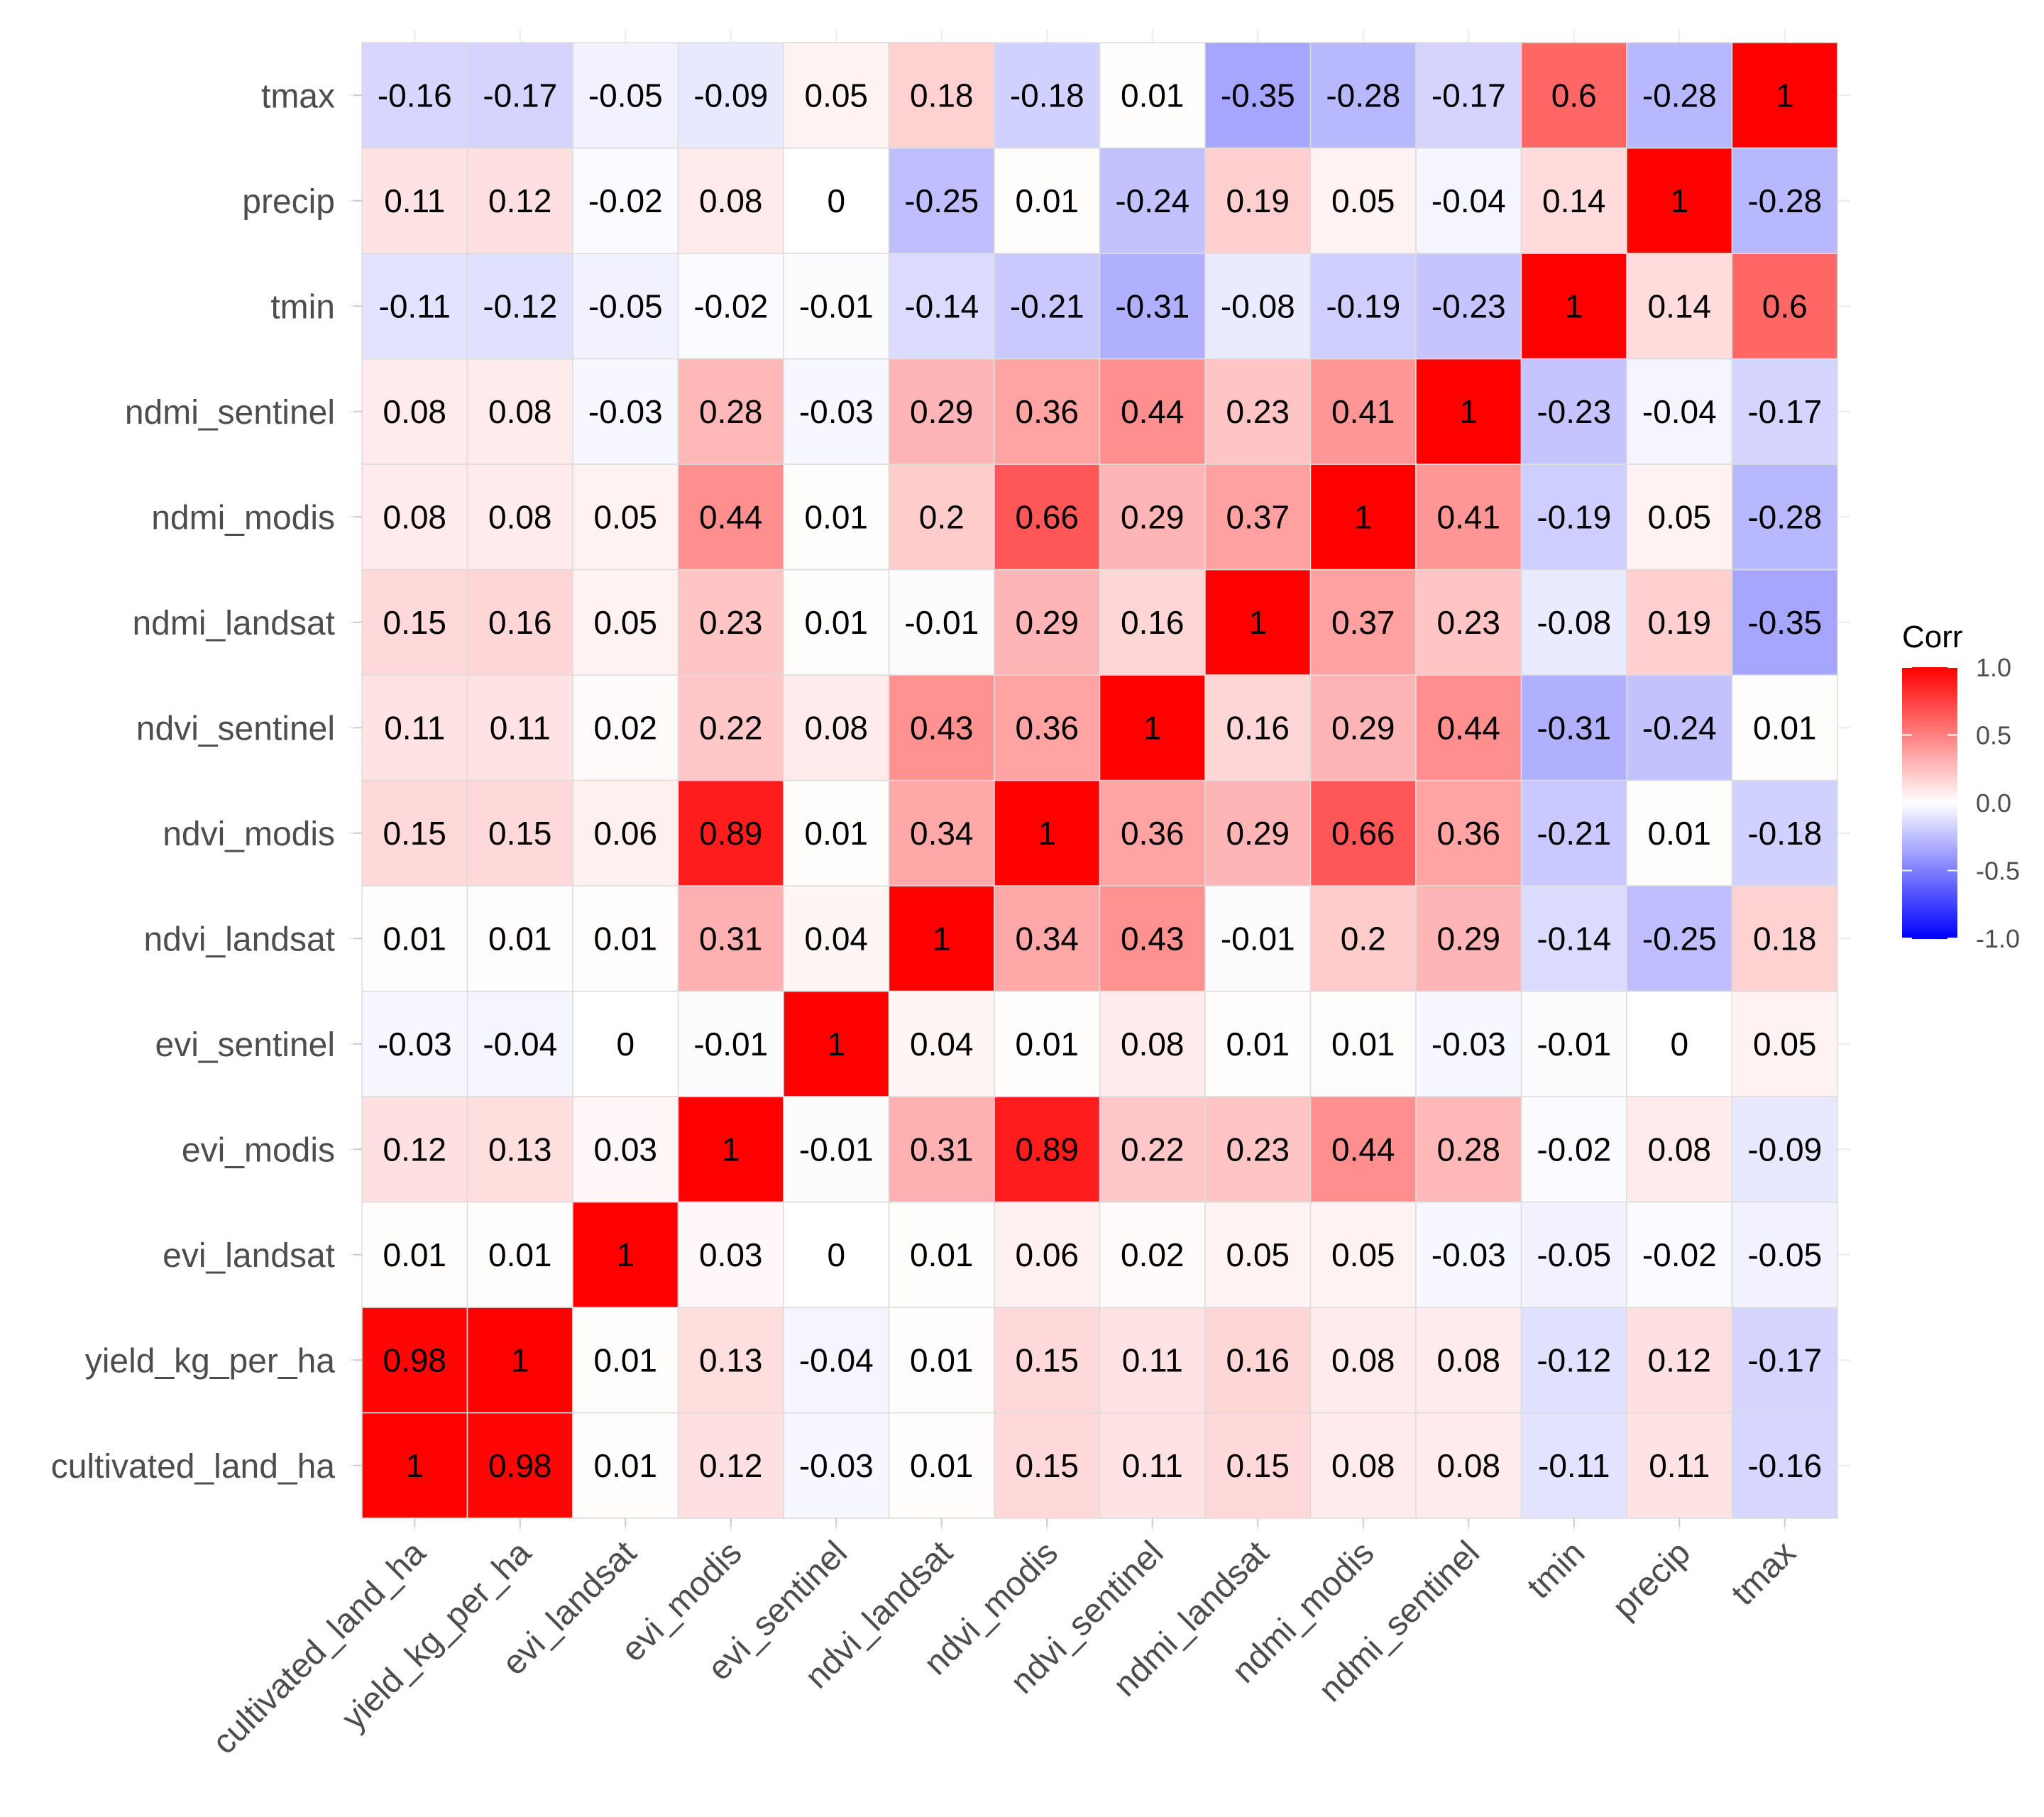 The image size is (2044, 1817). I want to click on cell-value-label: 0.15, so click(1258, 1465).